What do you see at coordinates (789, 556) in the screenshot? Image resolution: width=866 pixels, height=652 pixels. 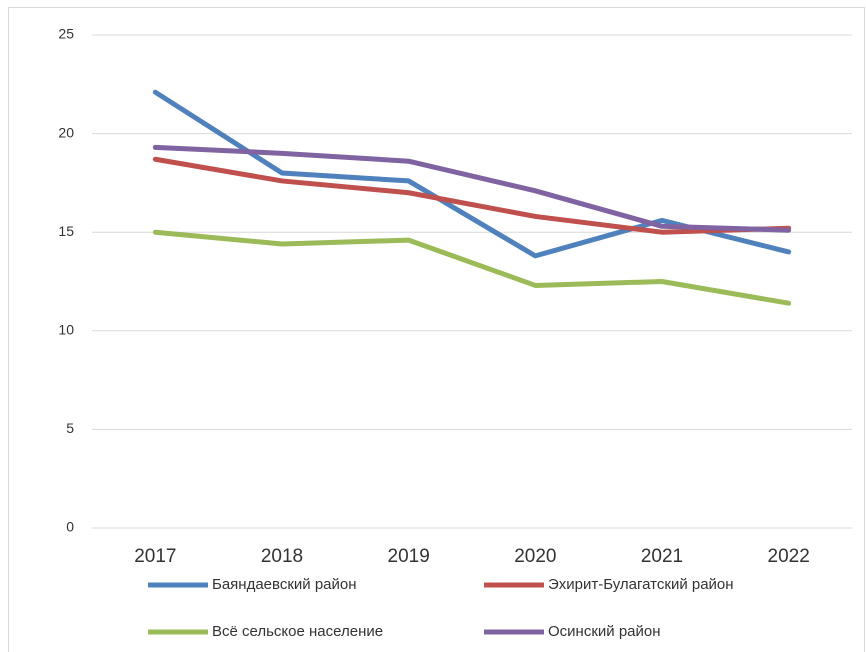 I see `x-tick-label: 2022` at bounding box center [789, 556].